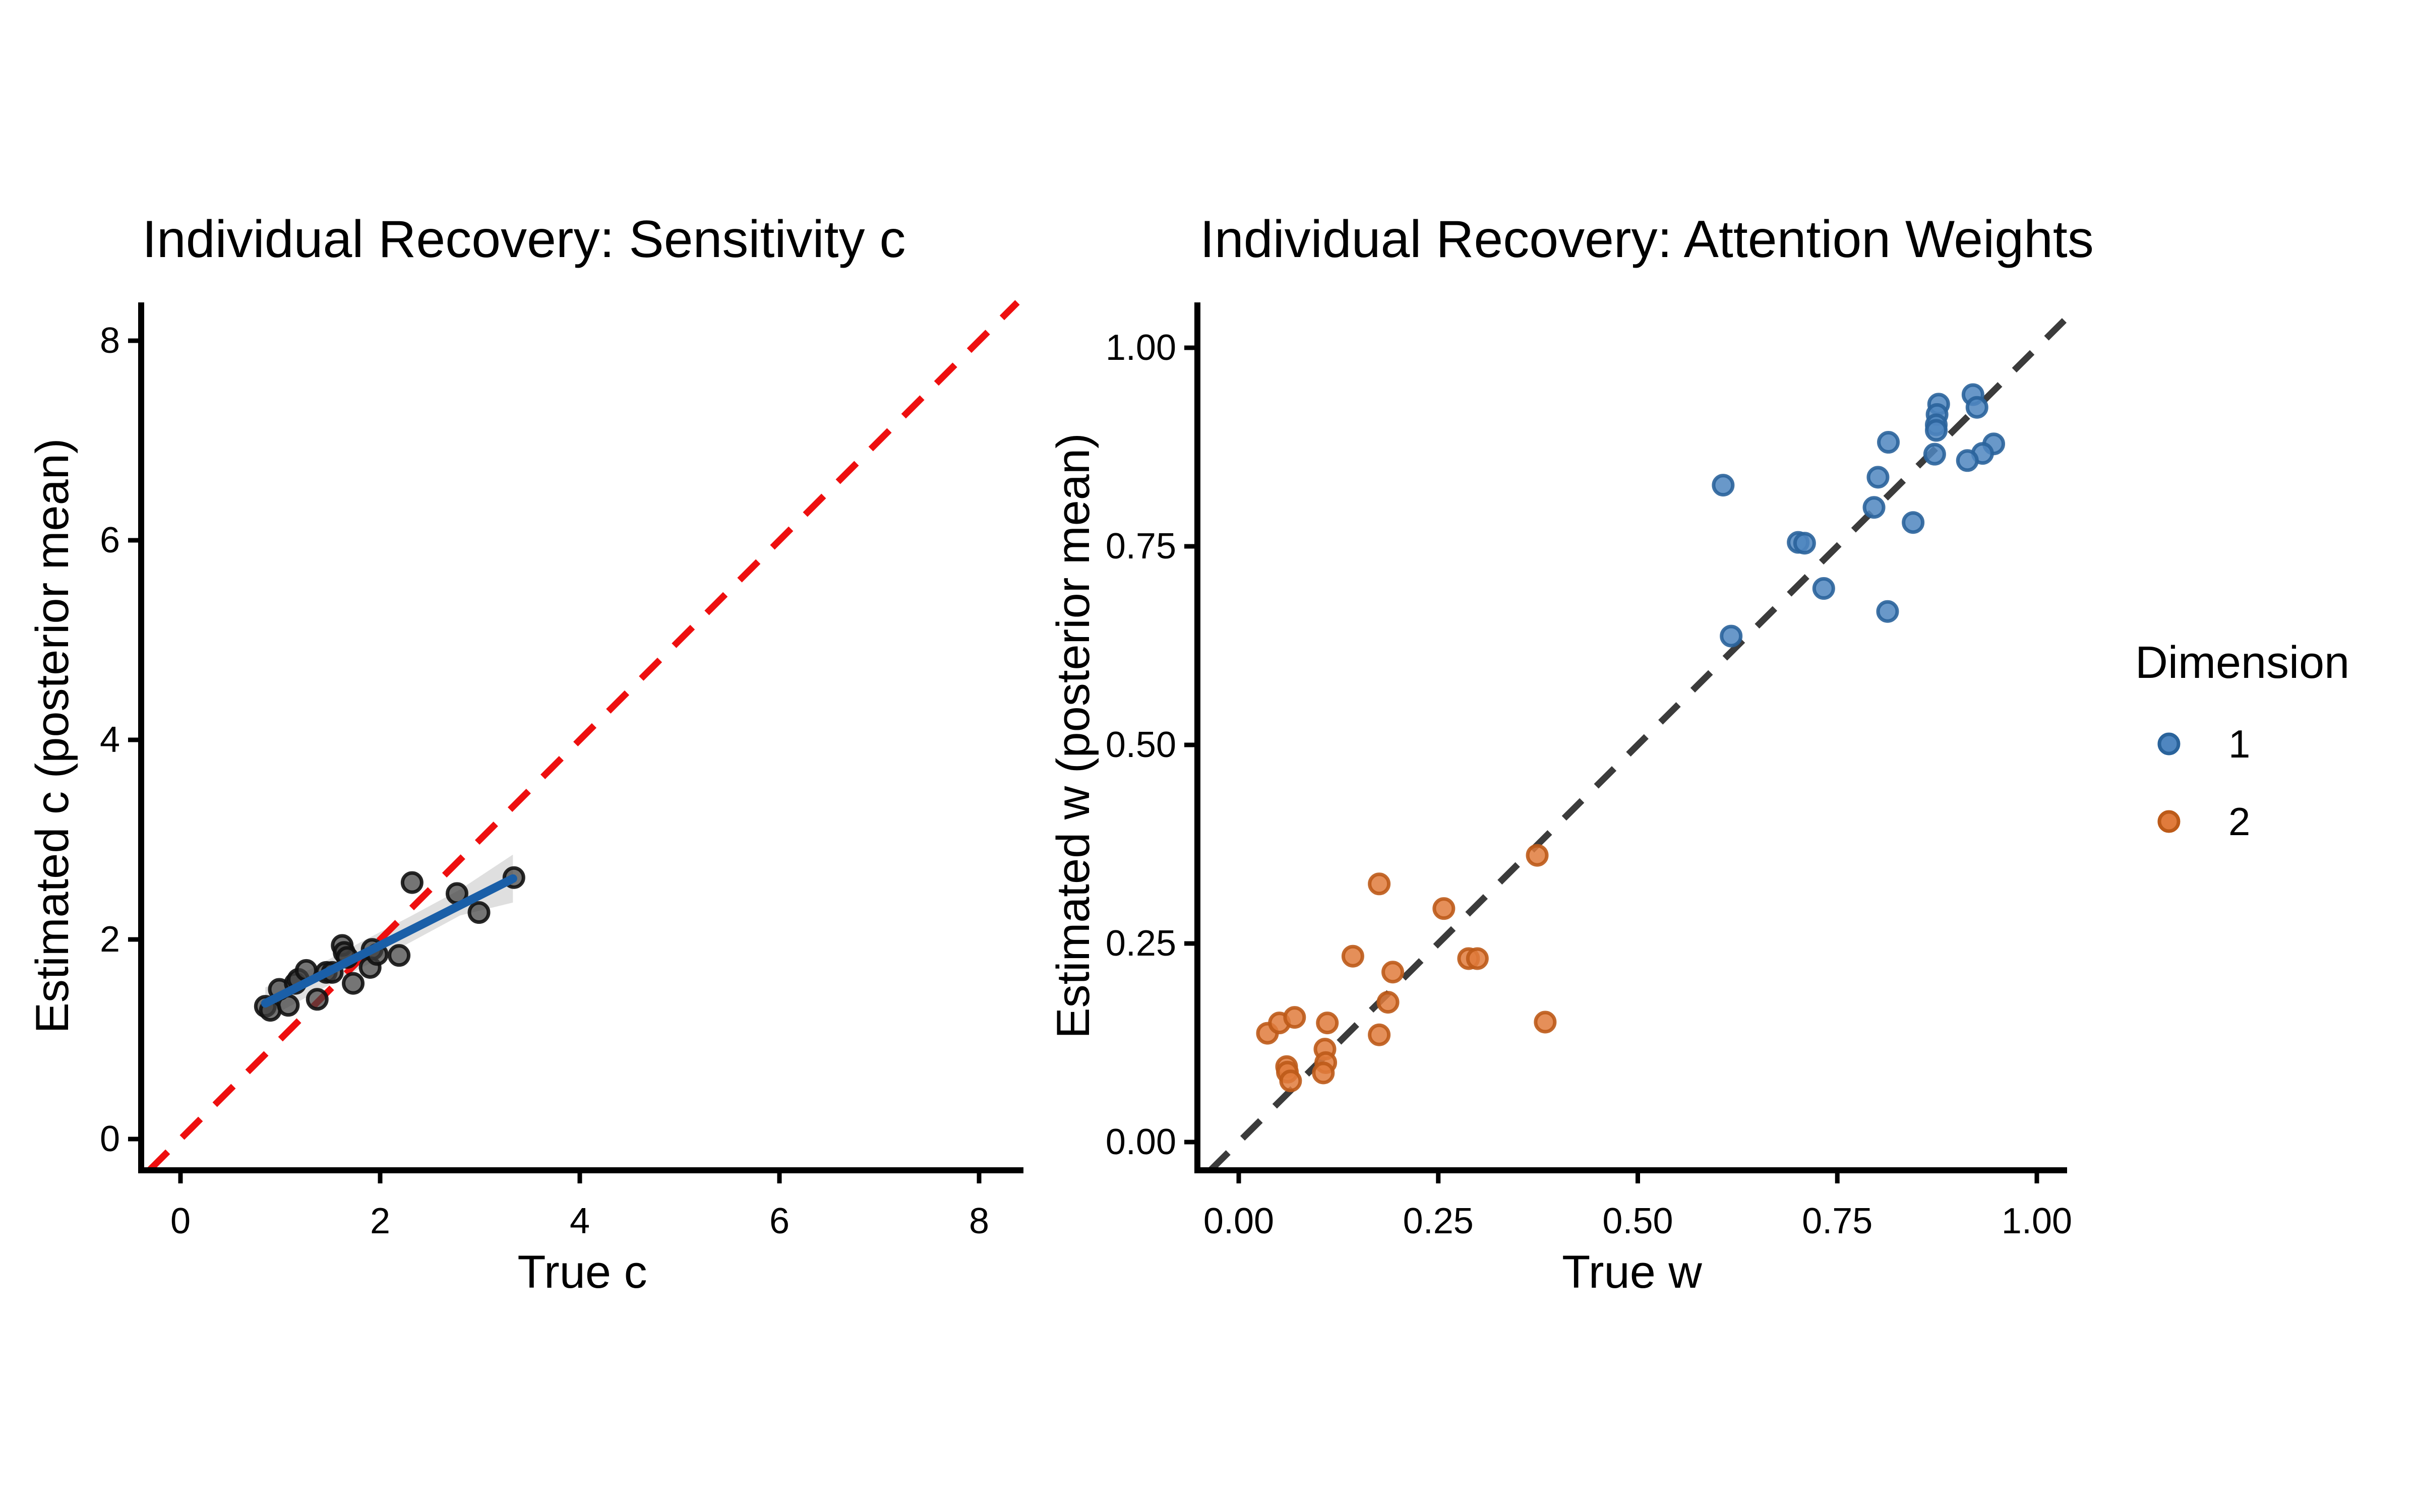 This screenshot has height=1512, width=2420. What do you see at coordinates (1637, 1221) in the screenshot?
I see `x-tick-label: 0.50` at bounding box center [1637, 1221].